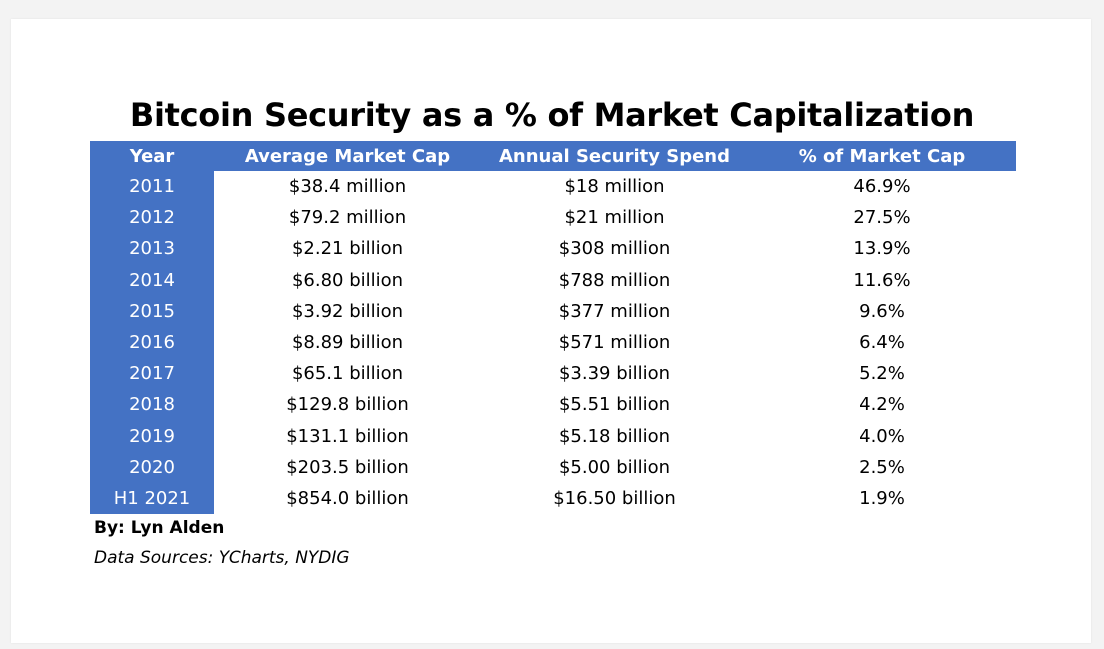 The height and width of the screenshot is (649, 1104). I want to click on year-cell: H1 2021, so click(152, 498).